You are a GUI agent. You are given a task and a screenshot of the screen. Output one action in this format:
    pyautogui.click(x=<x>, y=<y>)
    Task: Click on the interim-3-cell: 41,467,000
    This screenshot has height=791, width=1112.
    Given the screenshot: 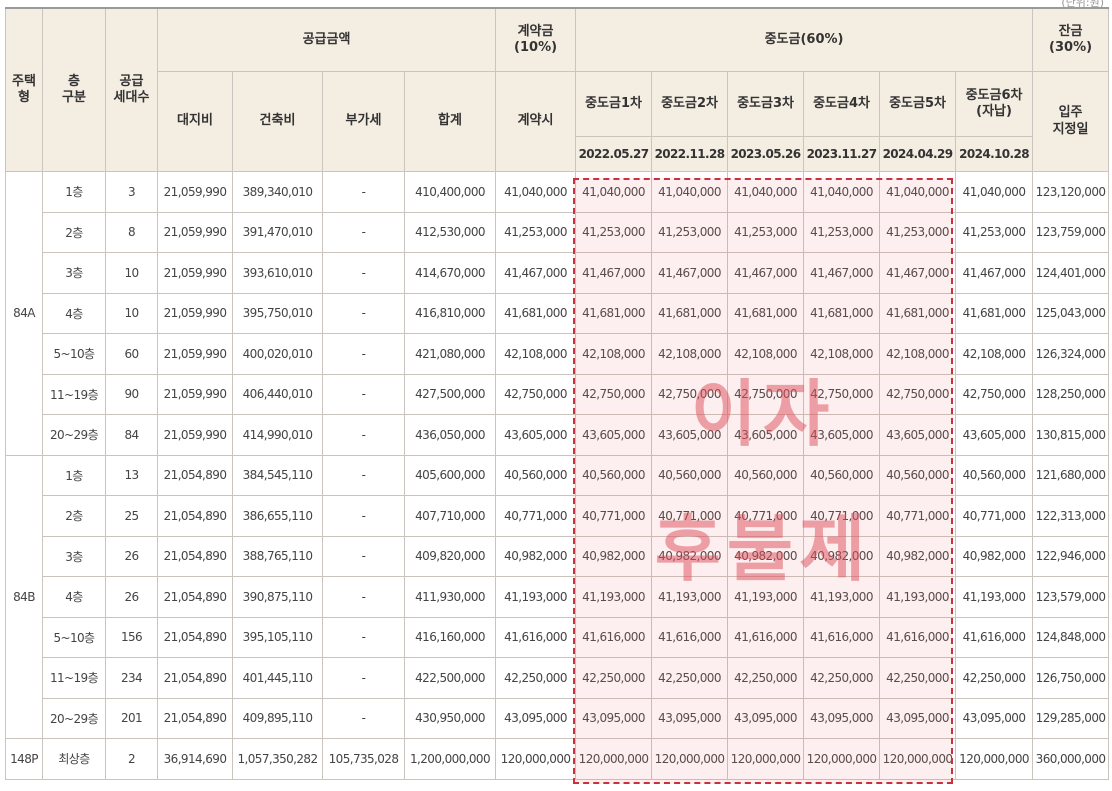 What is the action you would take?
    pyautogui.click(x=766, y=273)
    